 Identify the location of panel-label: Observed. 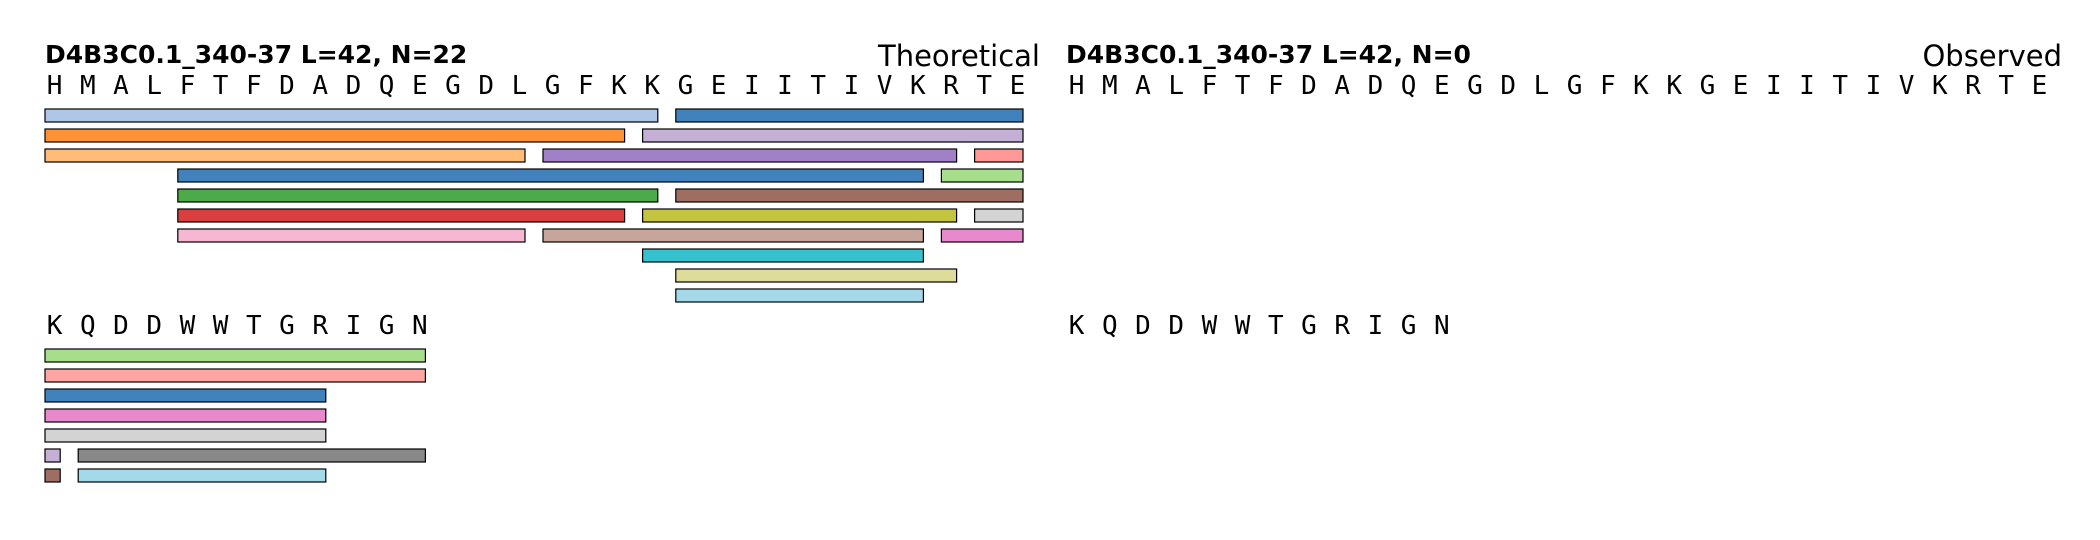
(1992, 56).